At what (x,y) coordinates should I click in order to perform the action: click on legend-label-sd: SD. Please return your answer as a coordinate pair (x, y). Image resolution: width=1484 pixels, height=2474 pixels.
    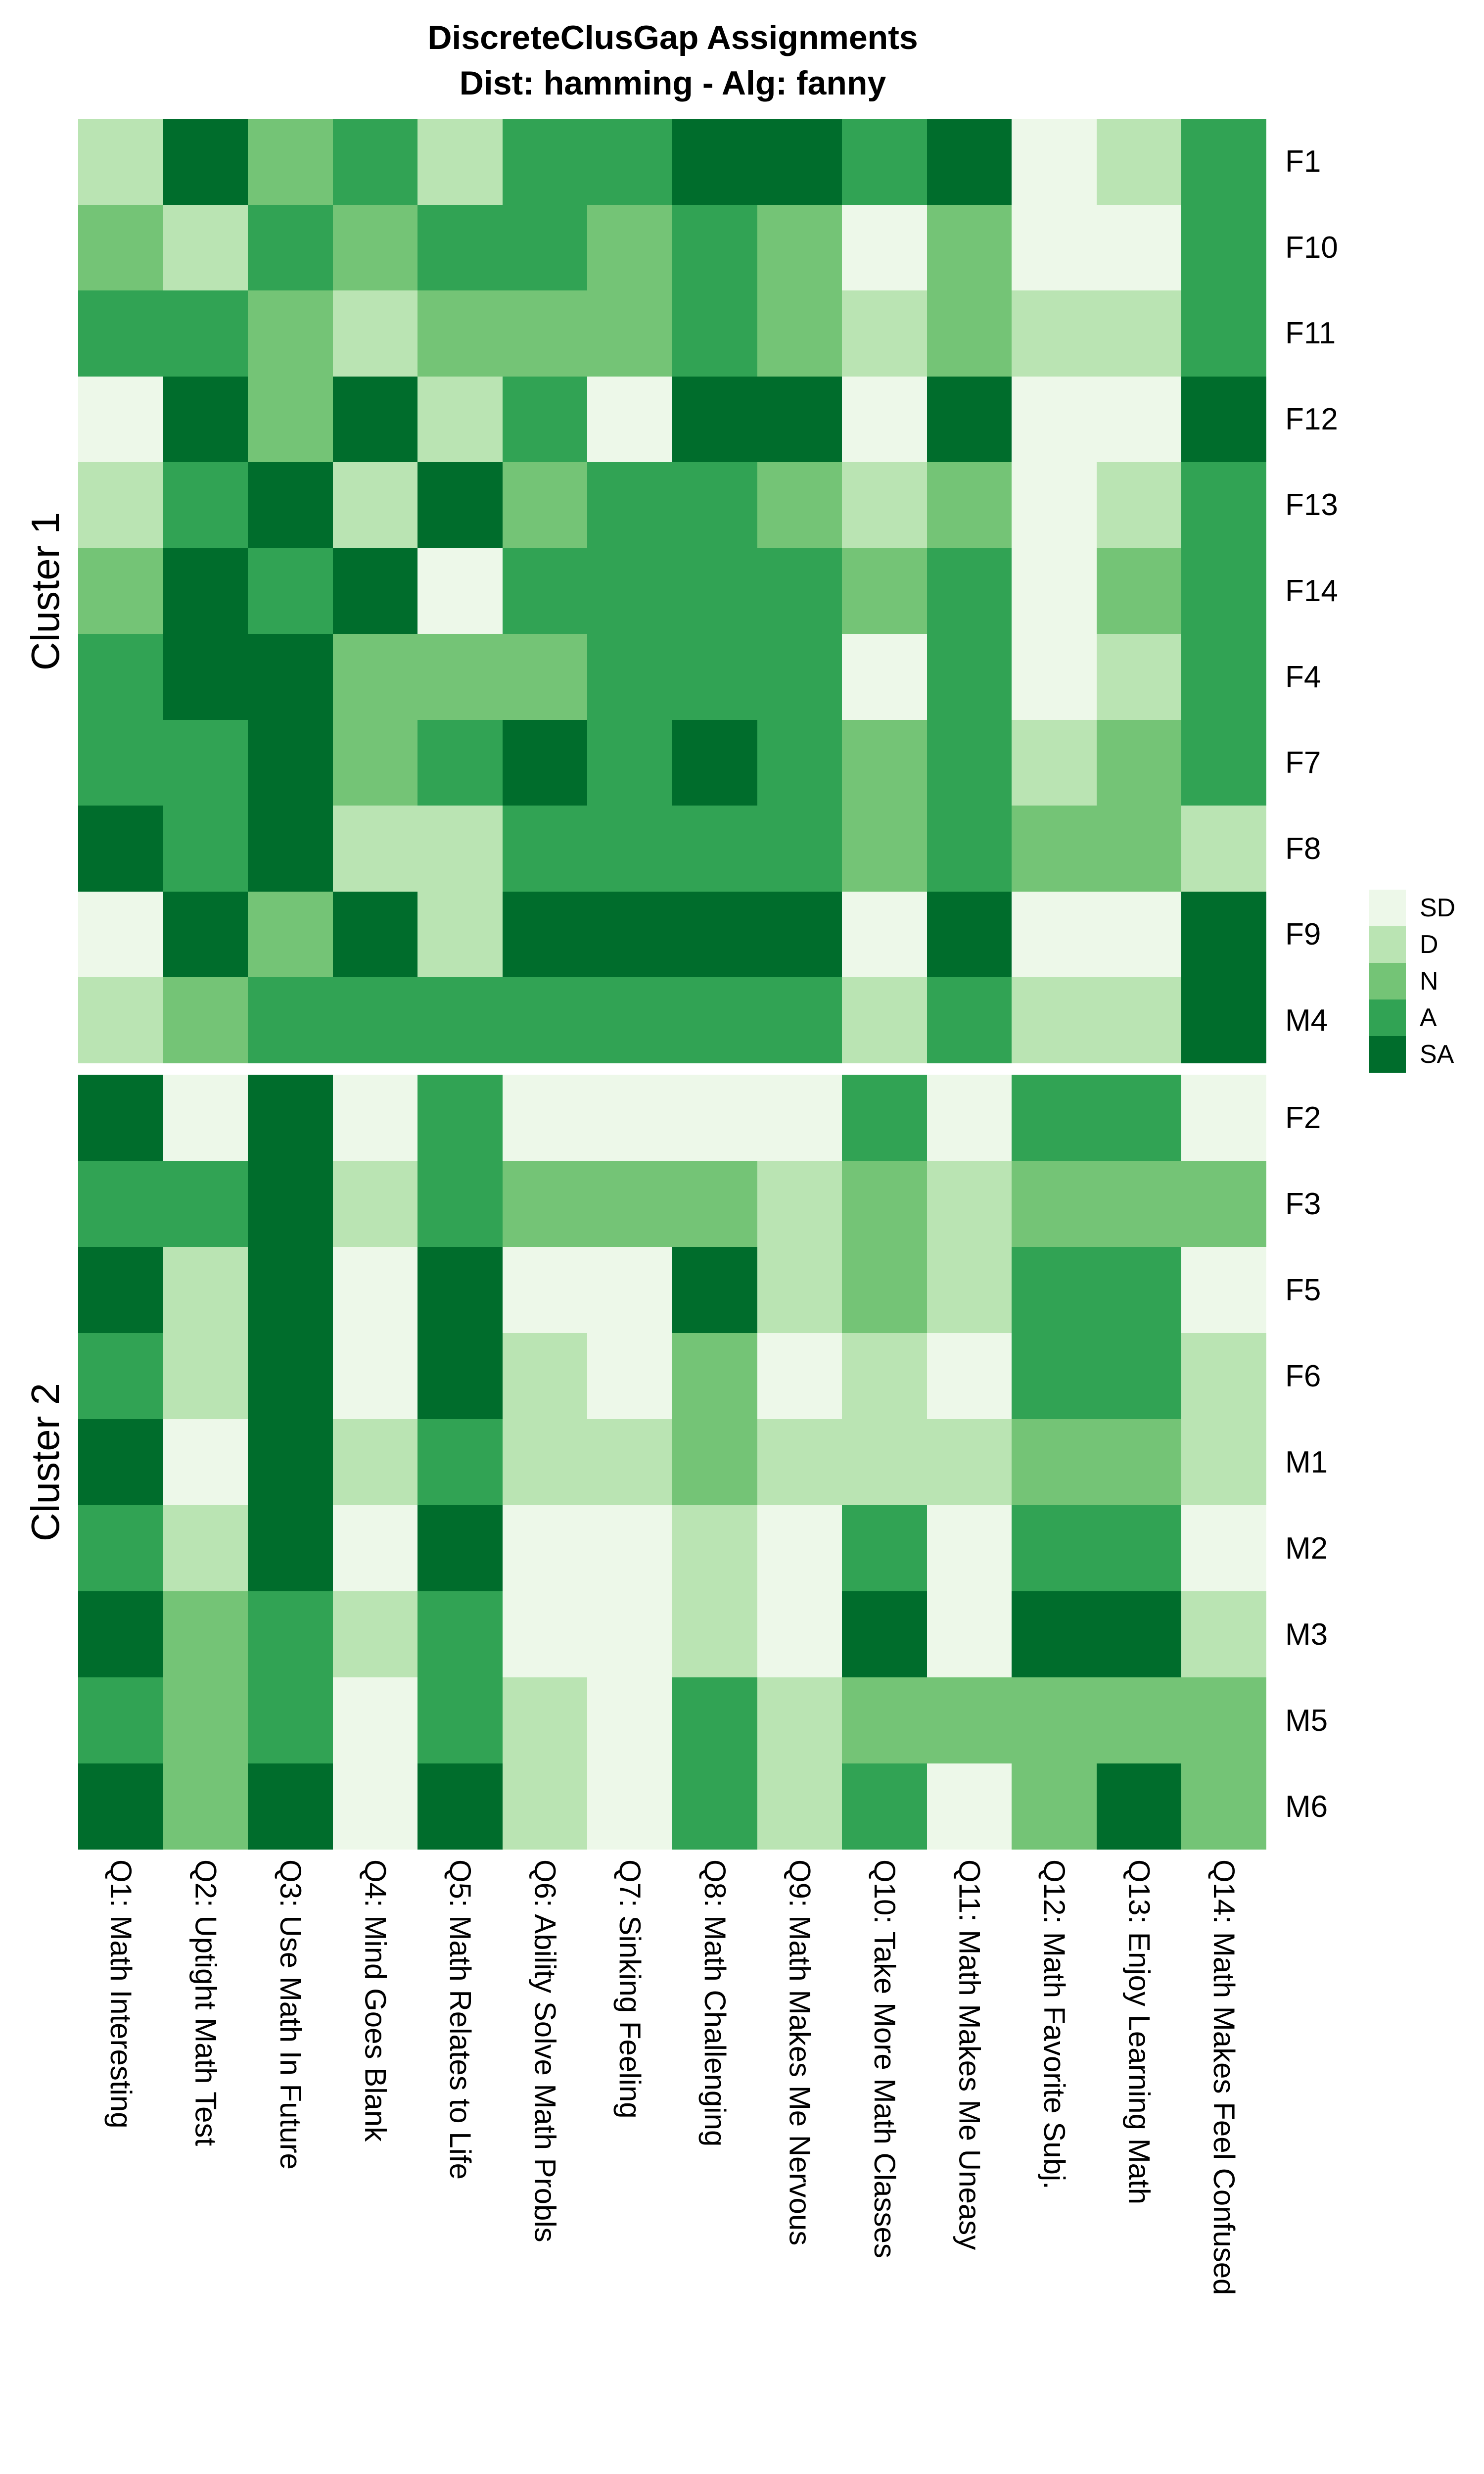
    Looking at the image, I should click on (1438, 908).